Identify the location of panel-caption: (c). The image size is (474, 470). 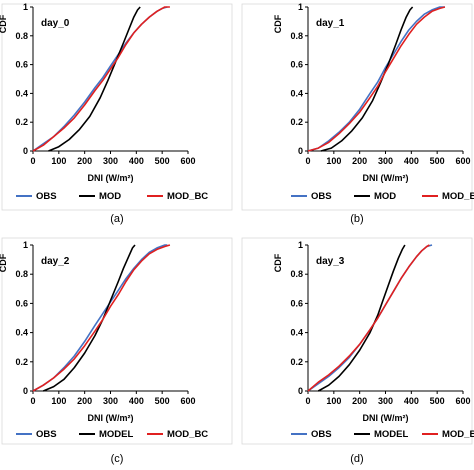
(117, 459).